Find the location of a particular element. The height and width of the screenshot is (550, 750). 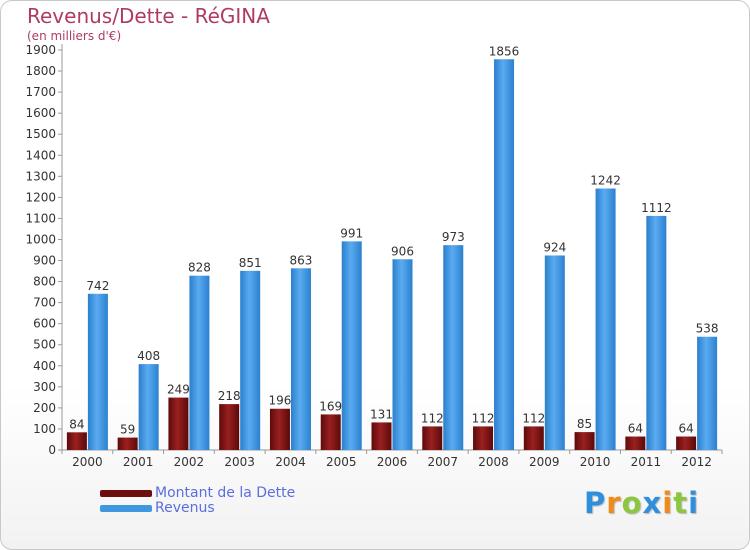

y-tick-label: 1400 is located at coordinates (40, 155).